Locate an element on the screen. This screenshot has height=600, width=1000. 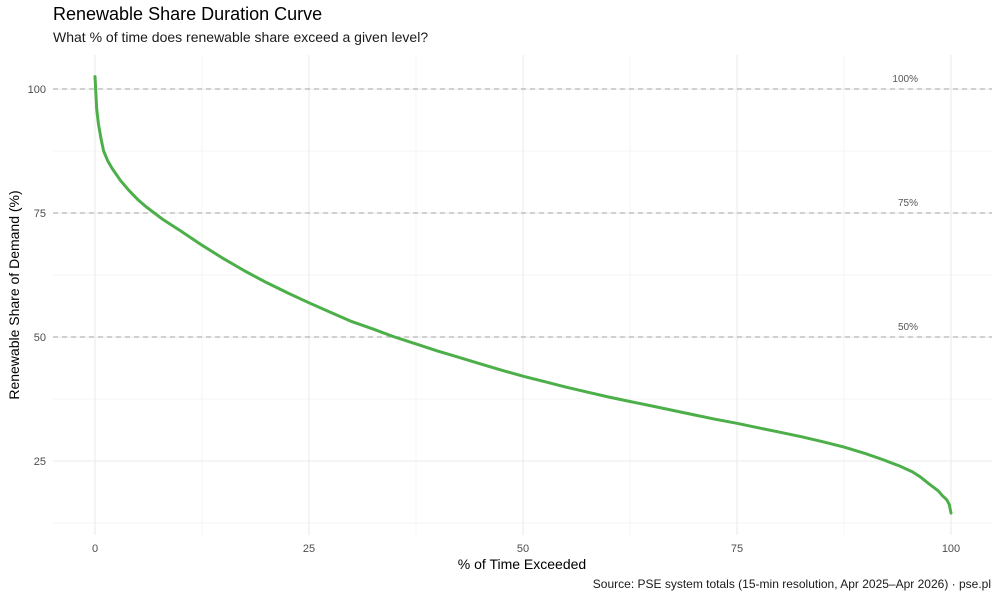
x-tick-label: 25 is located at coordinates (309, 549).